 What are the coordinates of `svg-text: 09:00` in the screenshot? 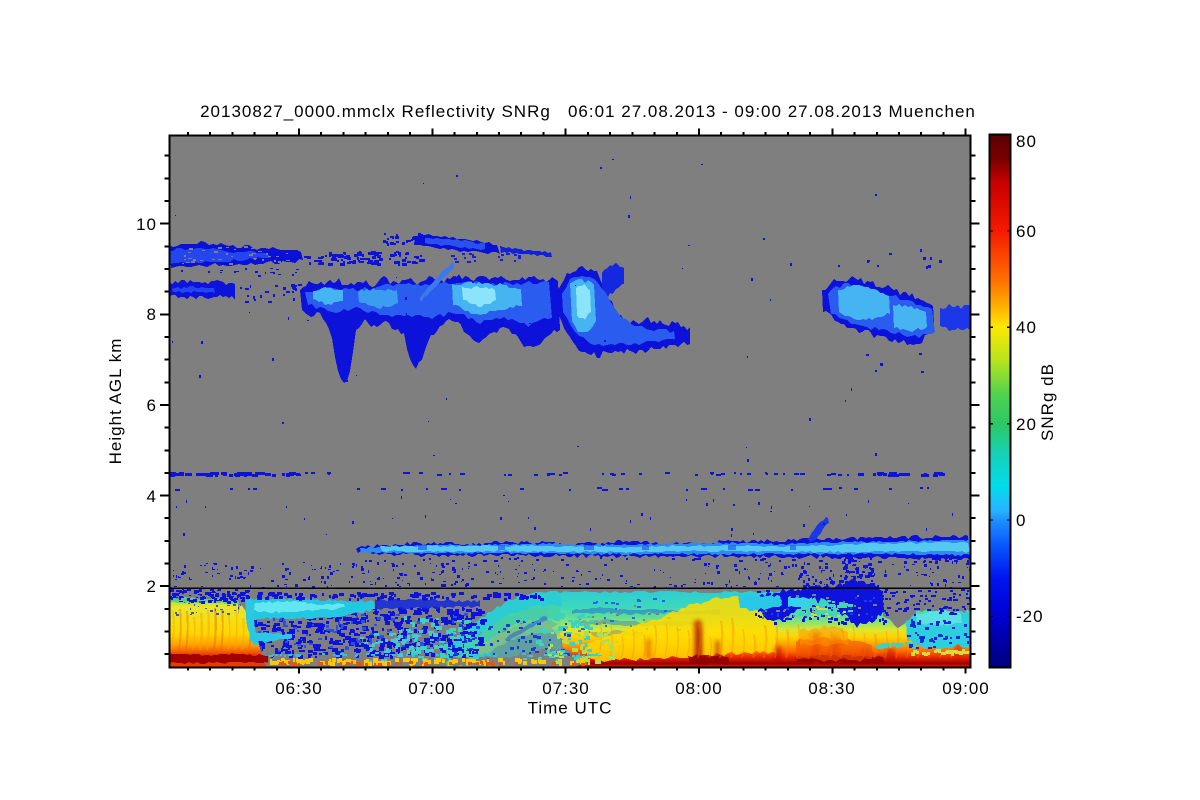 It's located at (966, 688).